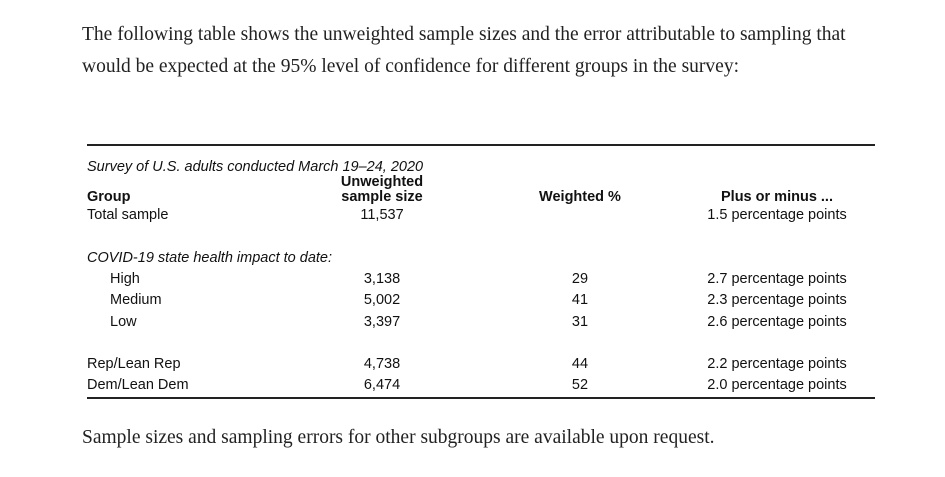 Image resolution: width=945 pixels, height=477 pixels. What do you see at coordinates (580, 321) in the screenshot?
I see `weighted-pct: 31` at bounding box center [580, 321].